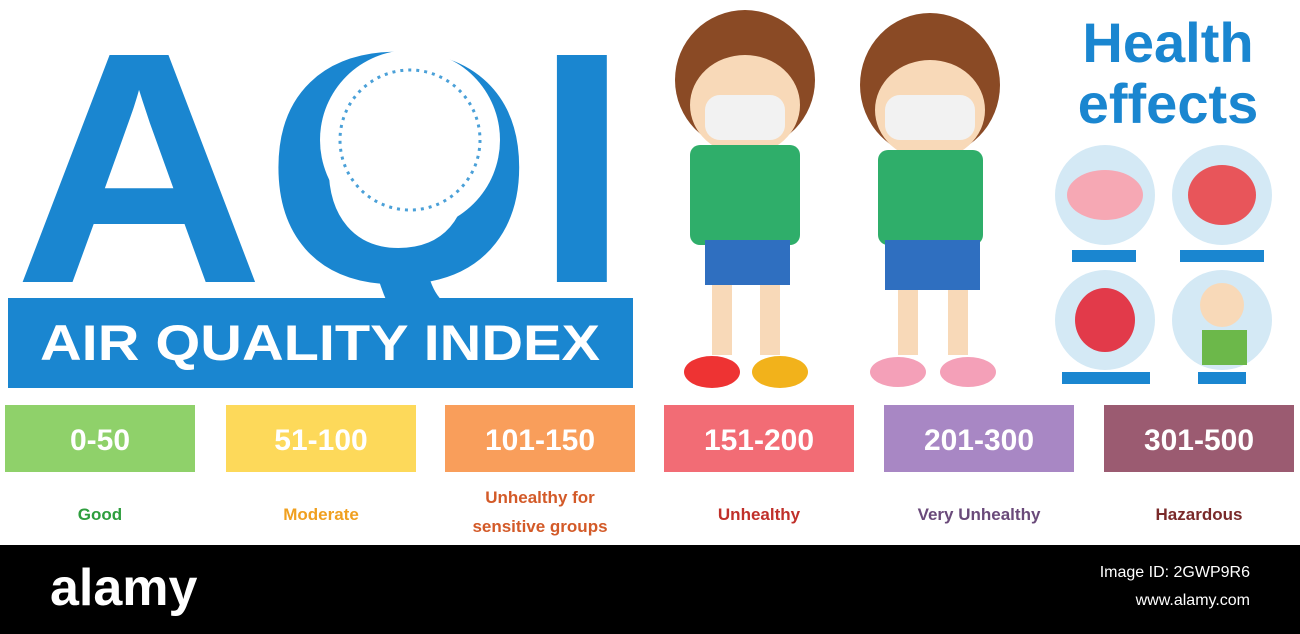 The image size is (1300, 634). I want to click on health-icons, so click(1163, 264).